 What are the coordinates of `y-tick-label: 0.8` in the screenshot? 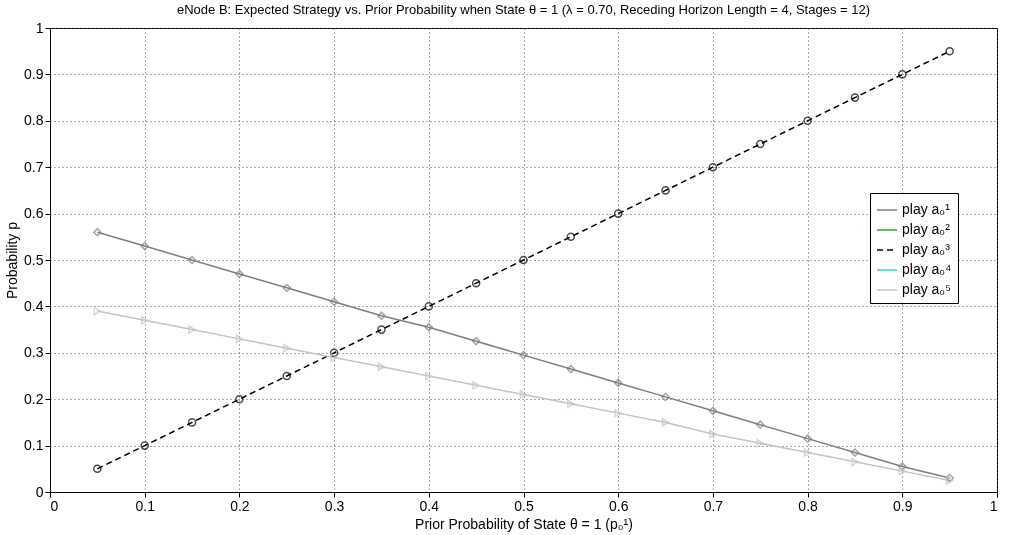 It's located at (34, 120).